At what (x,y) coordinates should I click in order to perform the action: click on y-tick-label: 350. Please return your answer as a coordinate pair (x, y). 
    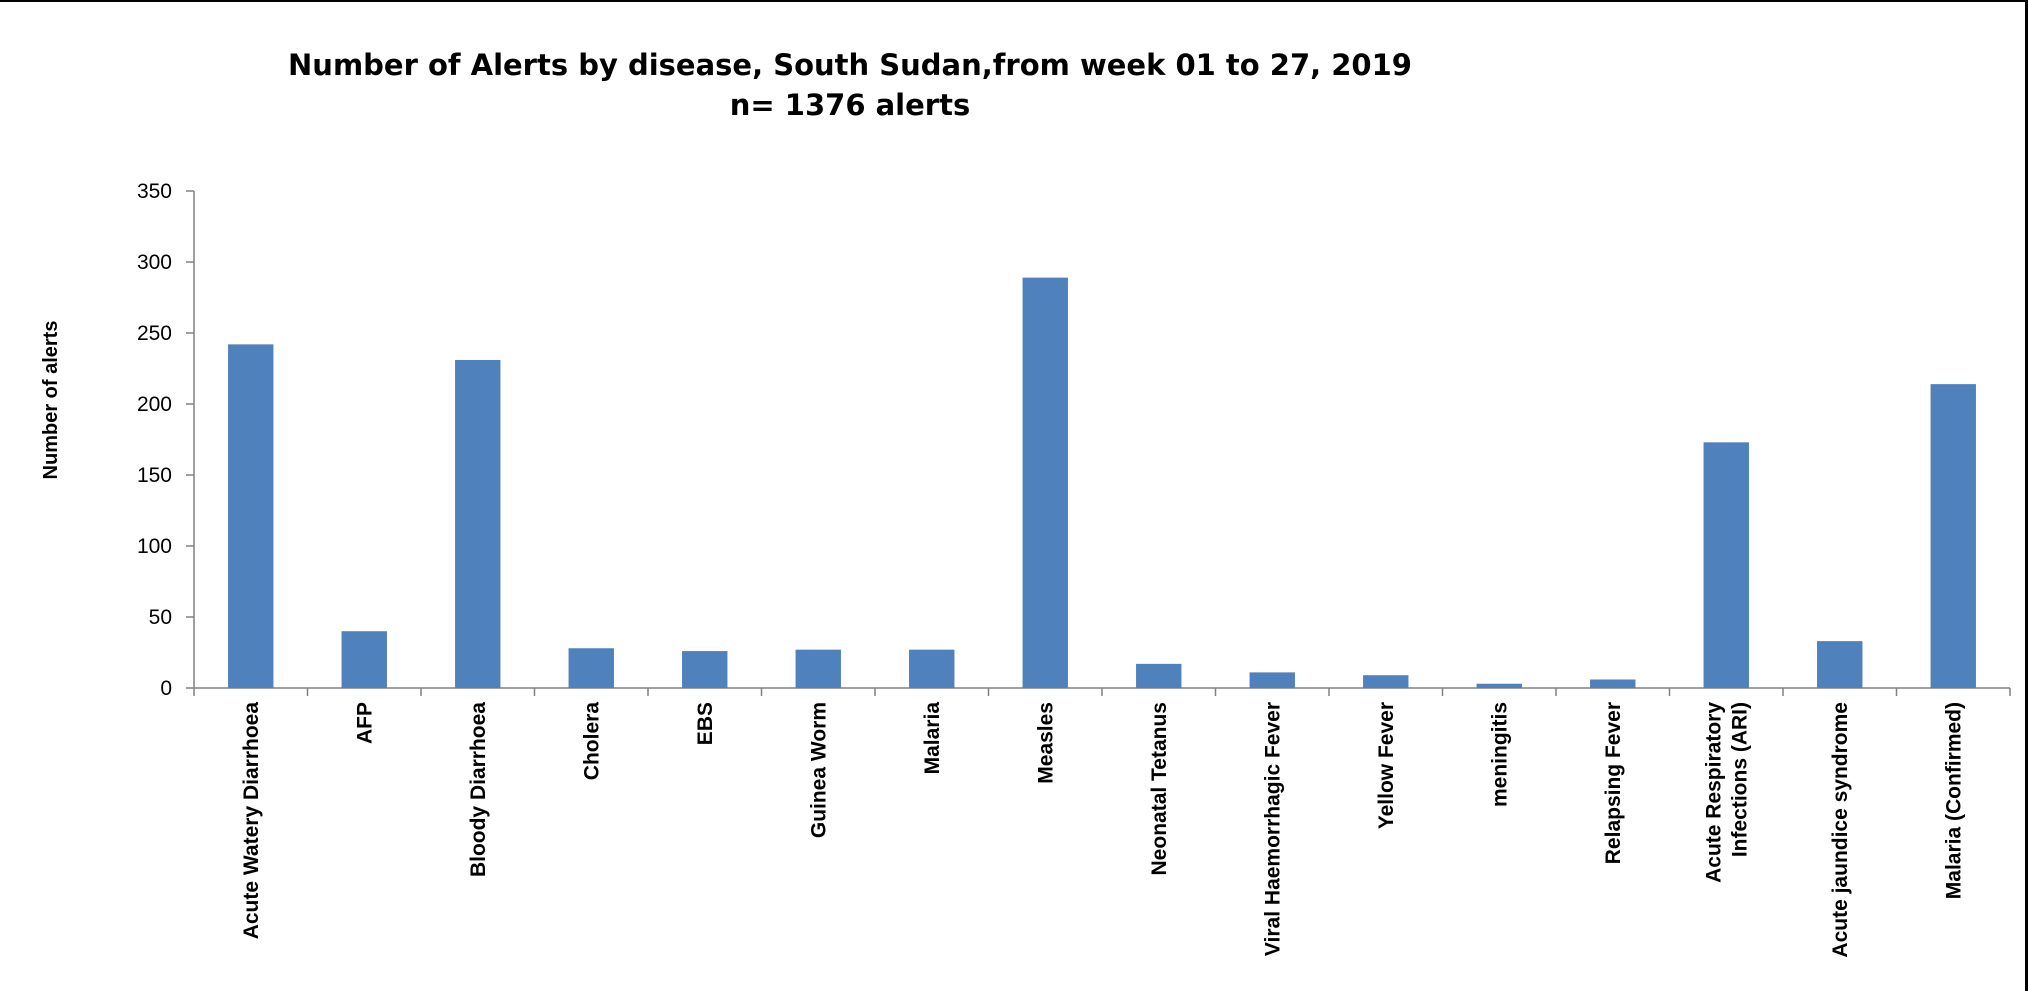
    Looking at the image, I should click on (154, 191).